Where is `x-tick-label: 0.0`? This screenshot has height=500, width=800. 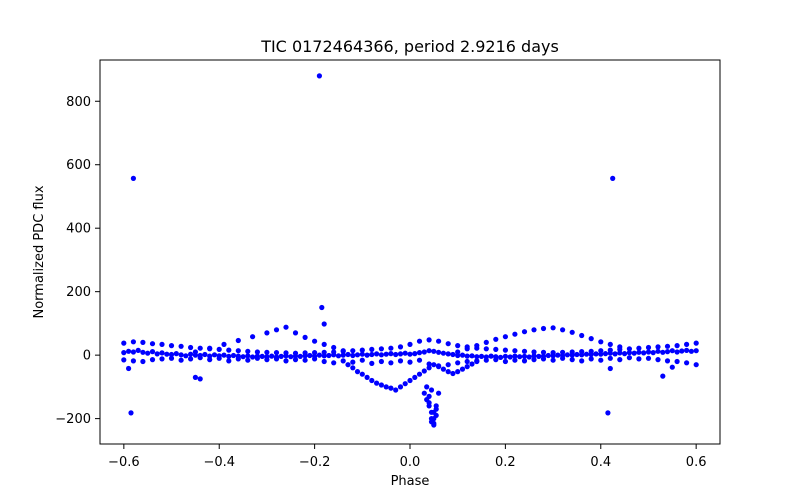
x-tick-label: 0.0 is located at coordinates (410, 462).